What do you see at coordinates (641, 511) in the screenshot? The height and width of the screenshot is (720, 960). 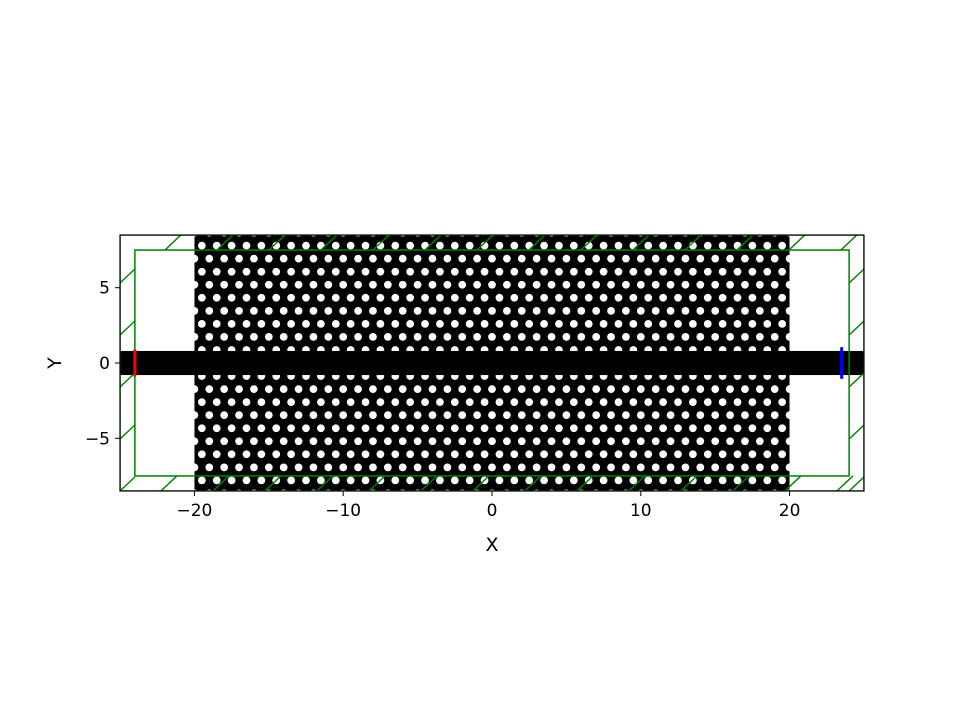 I see `x-tick-label: 10` at bounding box center [641, 511].